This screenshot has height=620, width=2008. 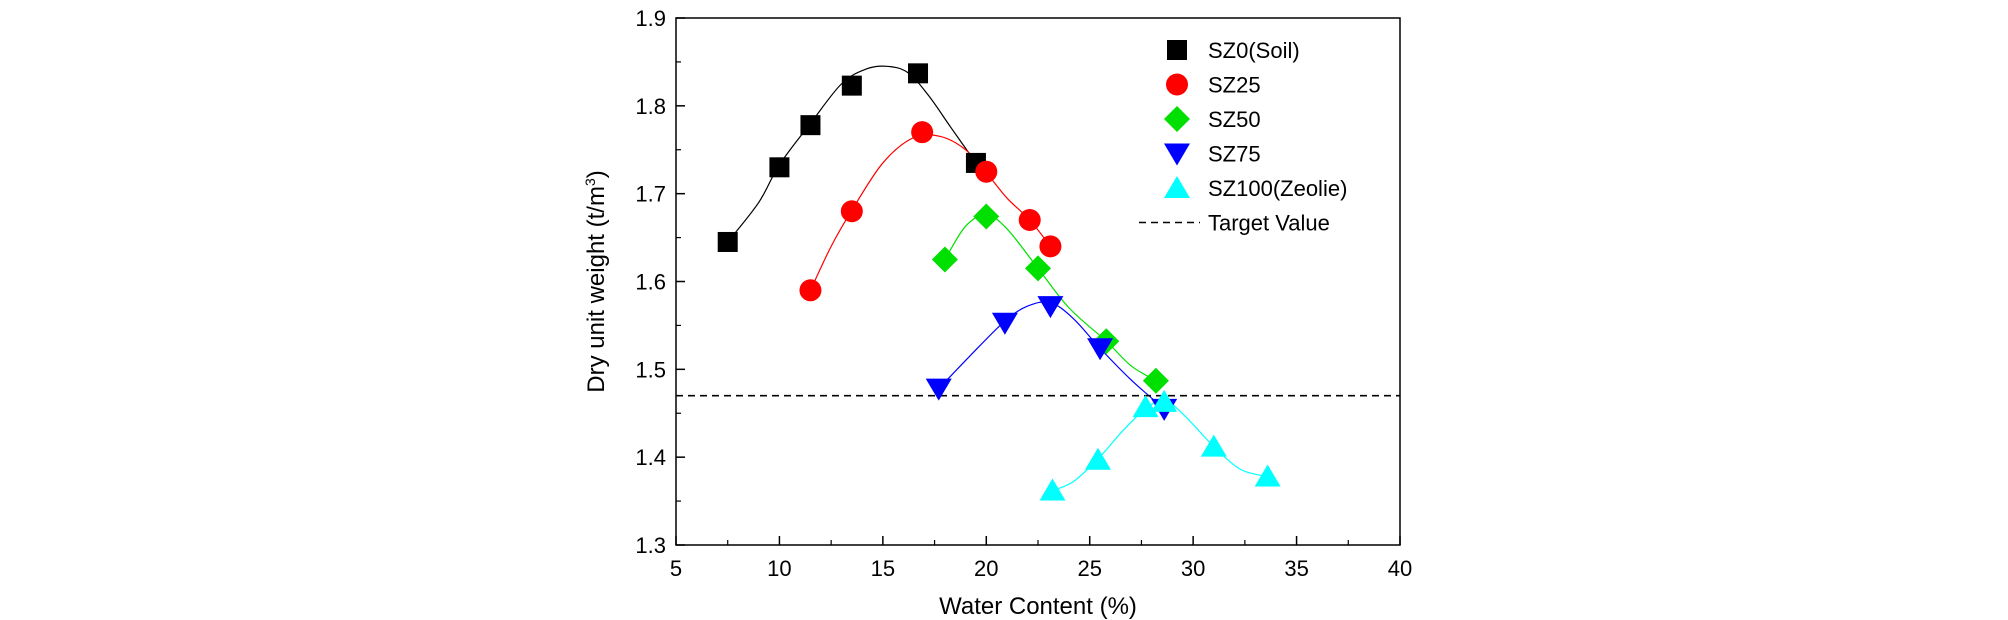 I want to click on y-tick-label: 1.8, so click(x=650, y=106).